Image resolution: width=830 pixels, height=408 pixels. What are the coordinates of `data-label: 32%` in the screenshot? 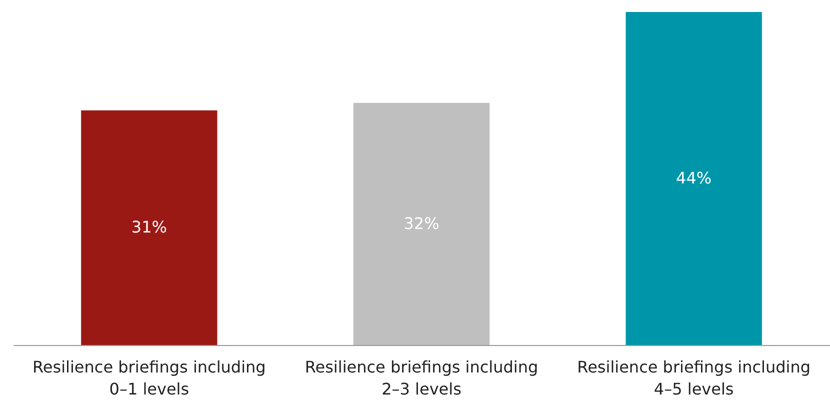 It's located at (422, 223).